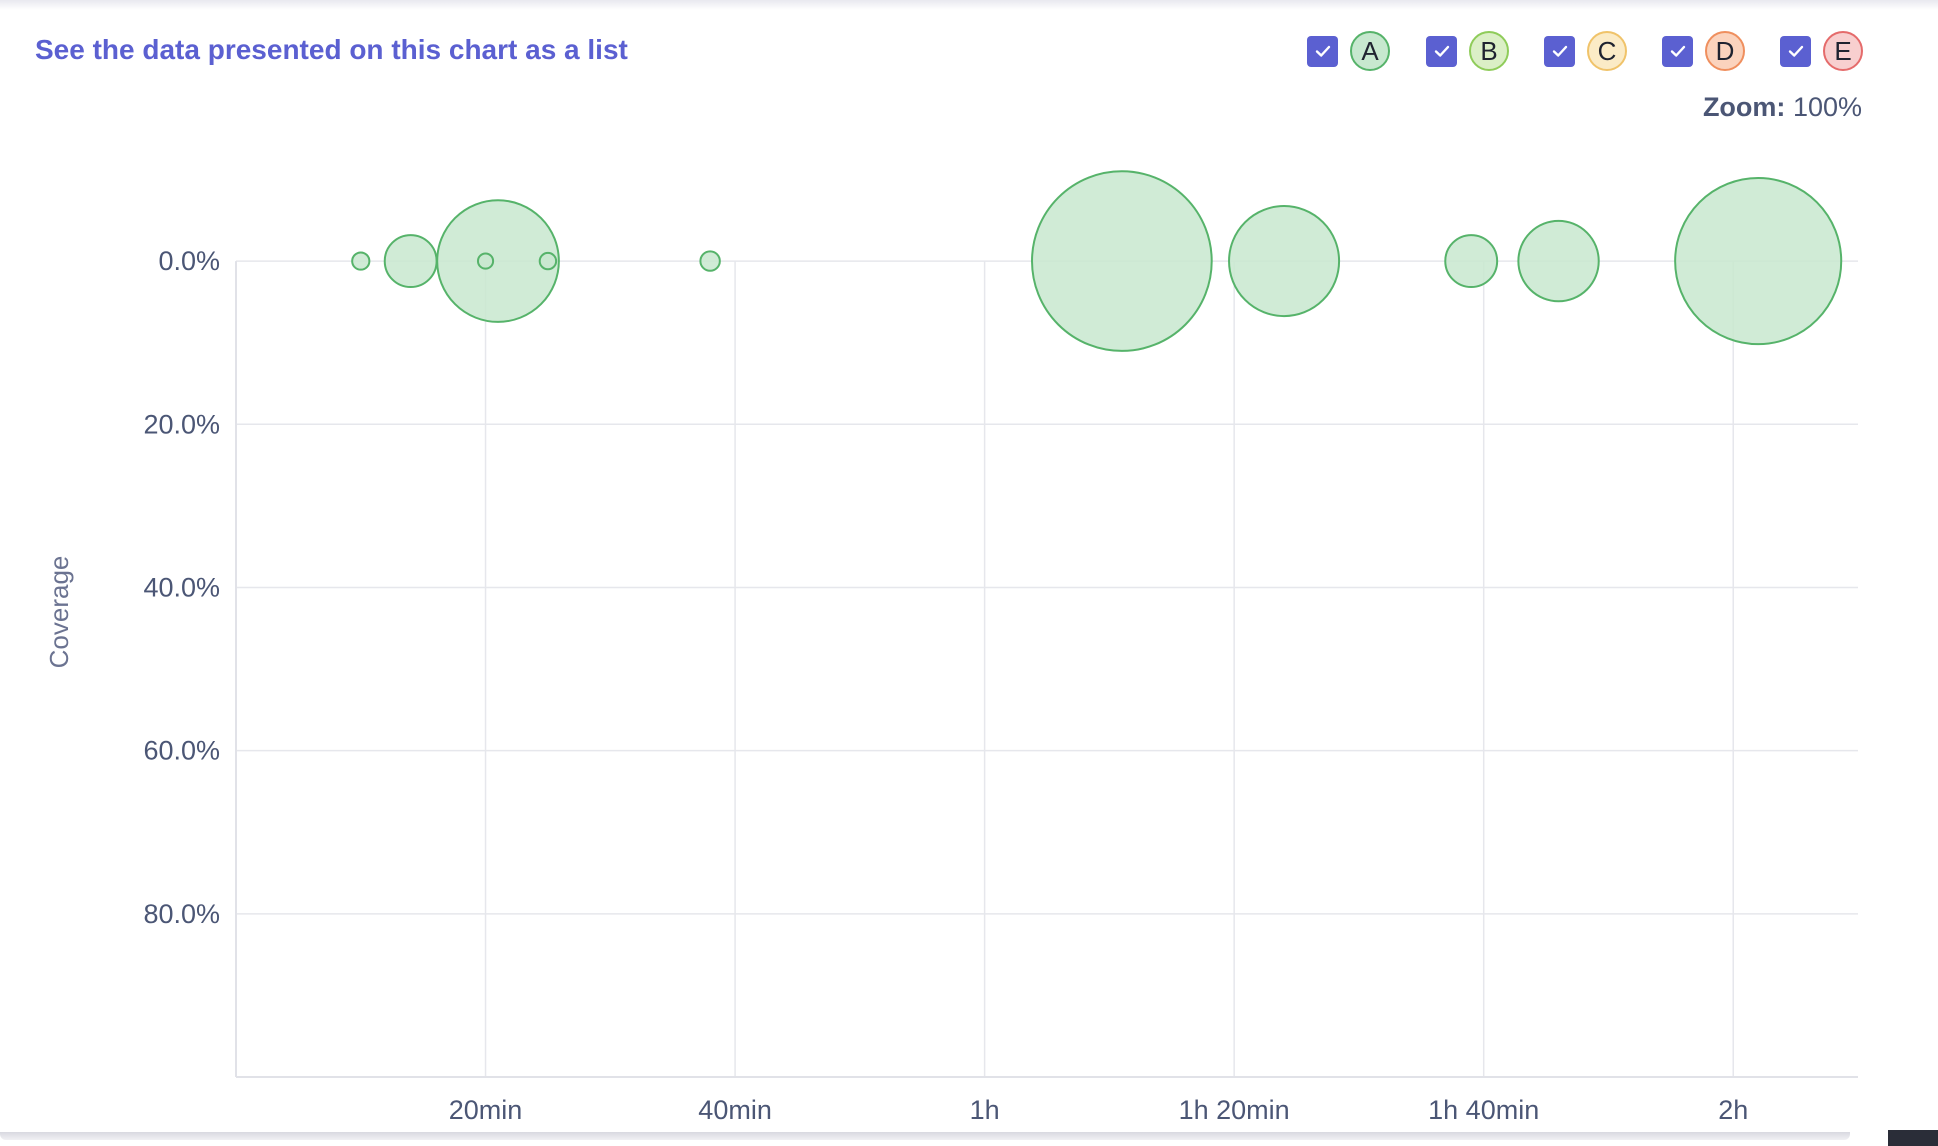 This screenshot has width=1938, height=1146. I want to click on legend-item-b: B, so click(1467, 51).